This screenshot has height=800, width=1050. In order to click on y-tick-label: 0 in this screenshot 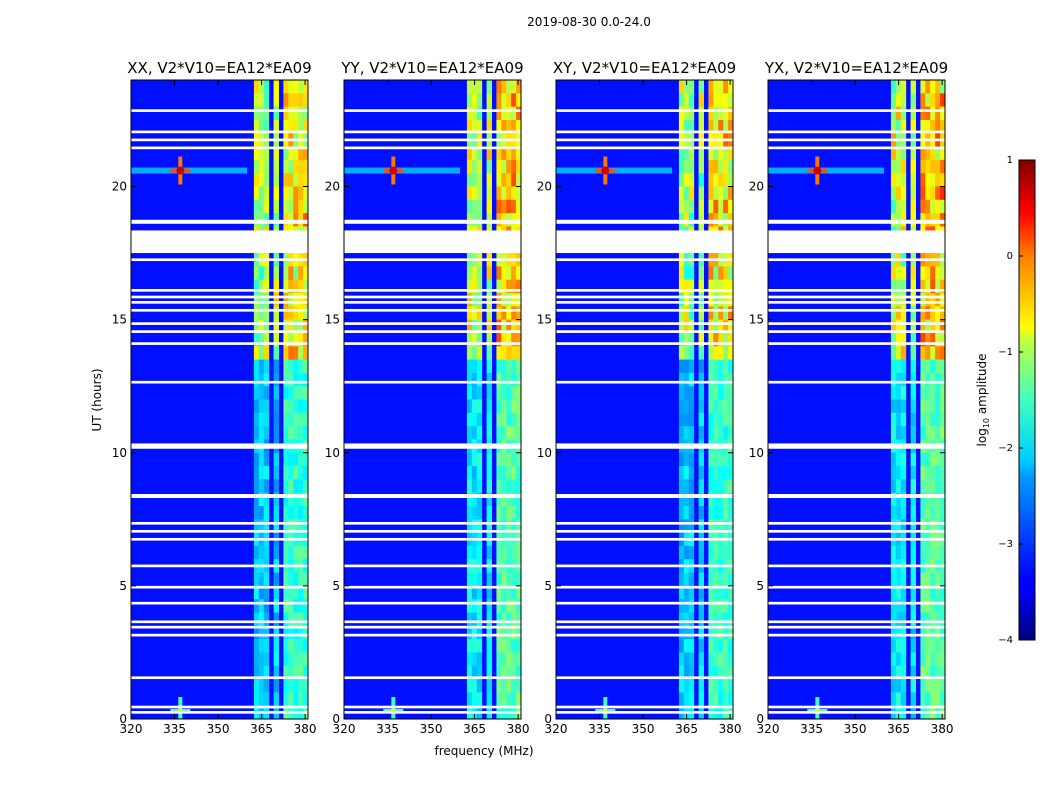, I will do `click(336, 719)`.